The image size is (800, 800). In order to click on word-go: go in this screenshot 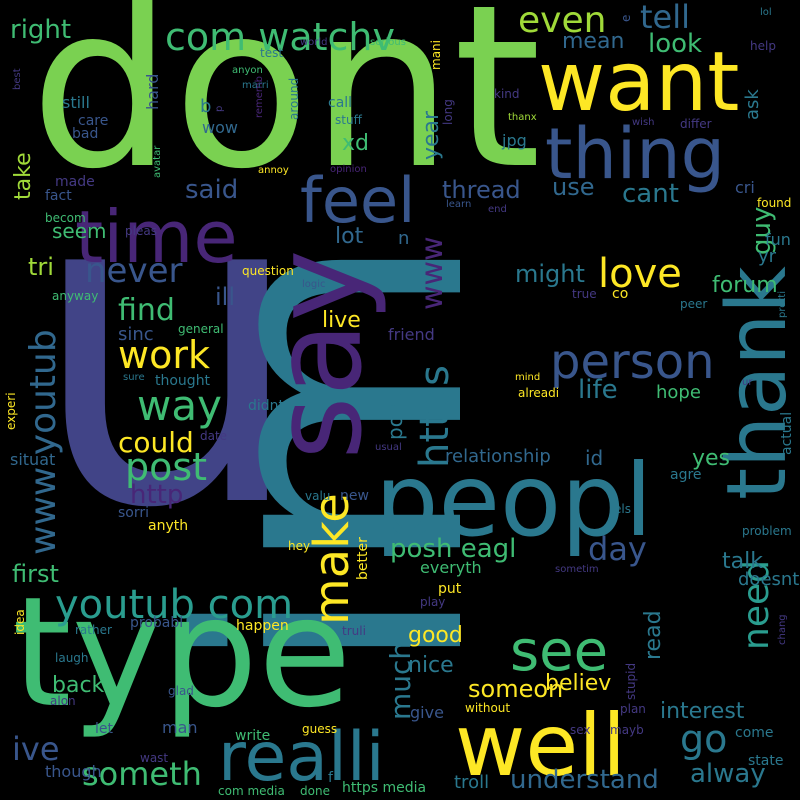, I will do `click(703, 739)`.